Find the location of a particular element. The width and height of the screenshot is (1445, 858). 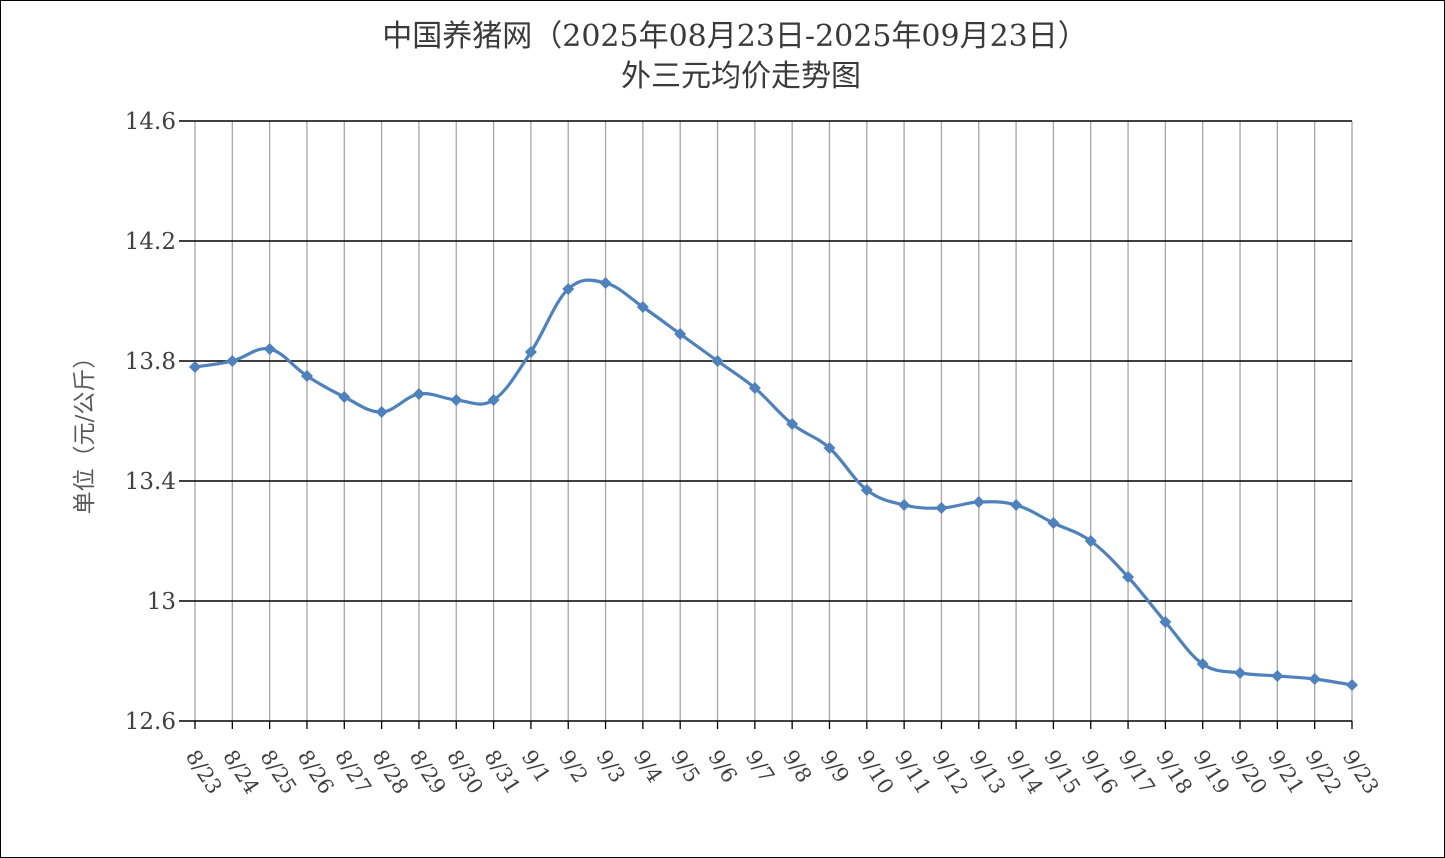

x-tick-label: 9/5 is located at coordinates (685, 766).